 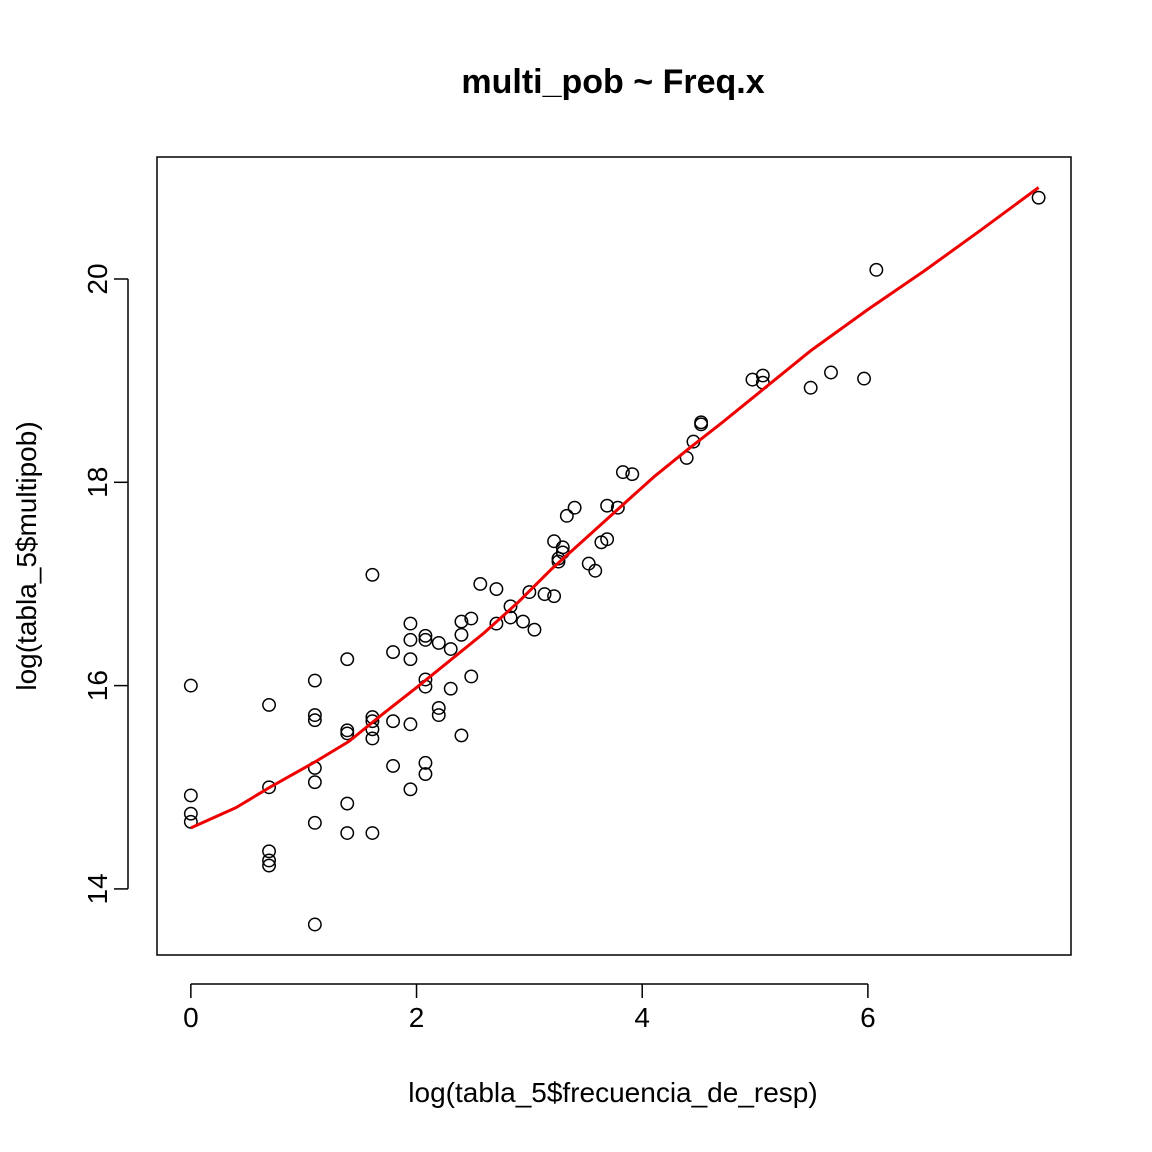 I want to click on y-axis: 14 16 18 20, so click(x=105, y=584).